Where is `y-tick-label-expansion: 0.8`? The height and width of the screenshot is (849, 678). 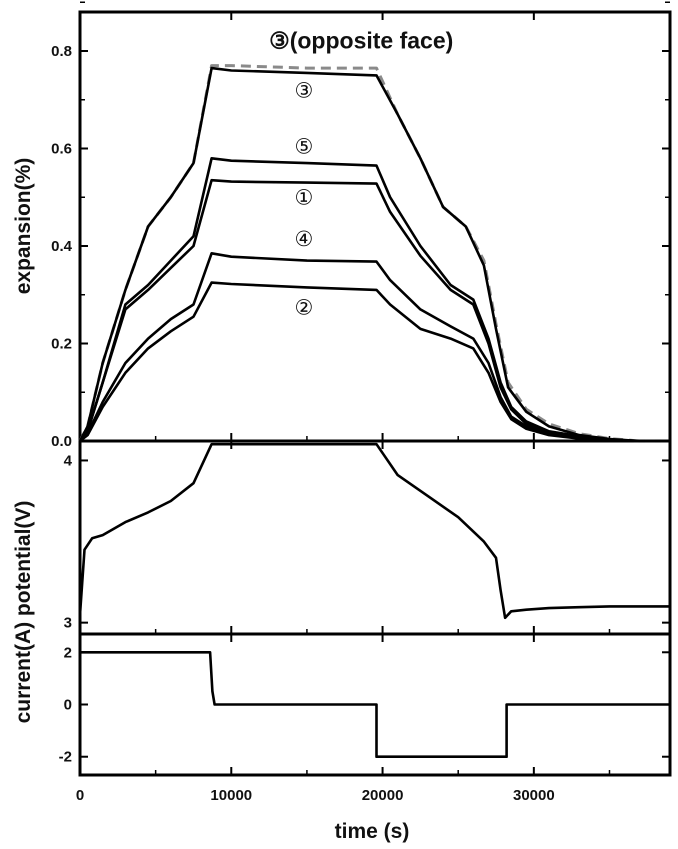
y-tick-label-expansion: 0.8 is located at coordinates (61, 51).